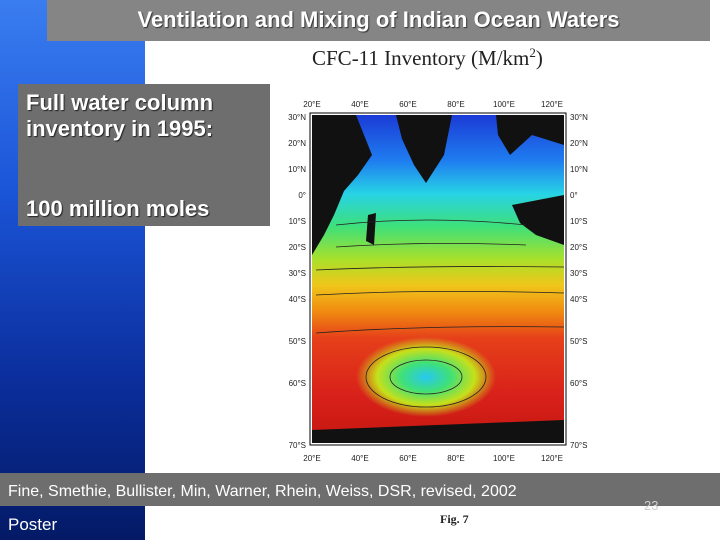 This screenshot has height=540, width=720. I want to click on map-right-lat-label: 50°S, so click(578, 341).